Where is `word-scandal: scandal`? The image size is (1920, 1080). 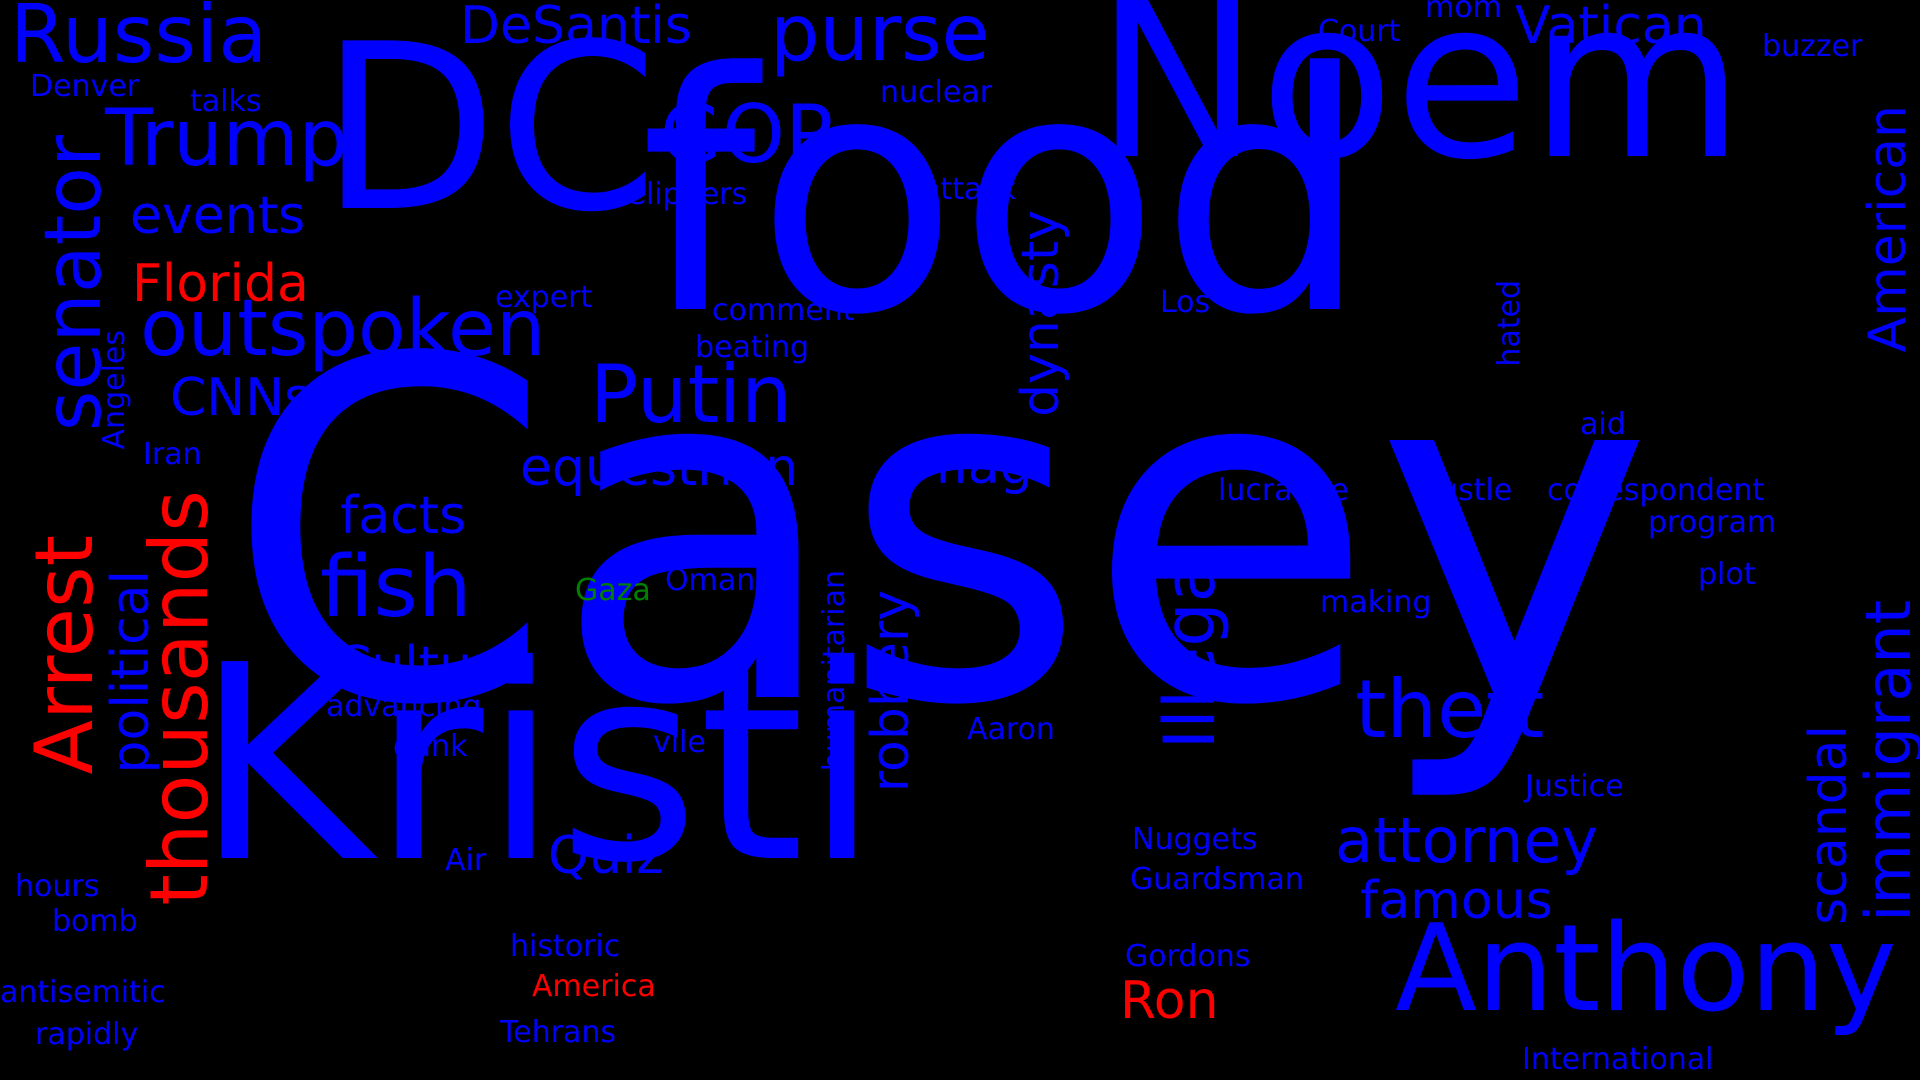 word-scandal: scandal is located at coordinates (1829, 825).